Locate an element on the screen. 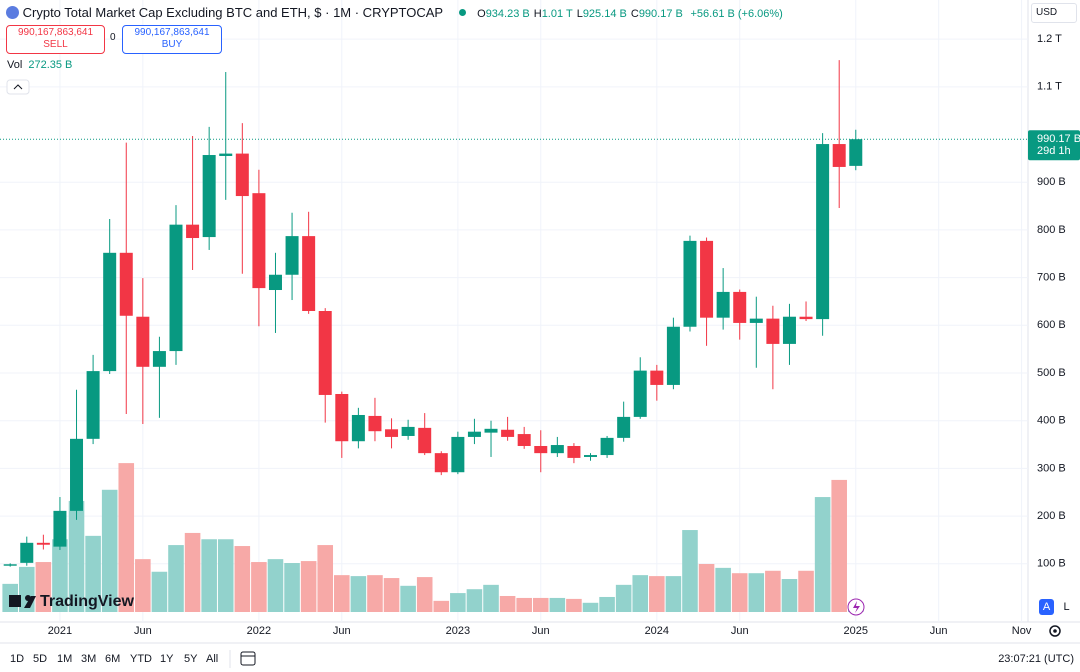  ohlc-value: 990.17 B is located at coordinates (660, 14).